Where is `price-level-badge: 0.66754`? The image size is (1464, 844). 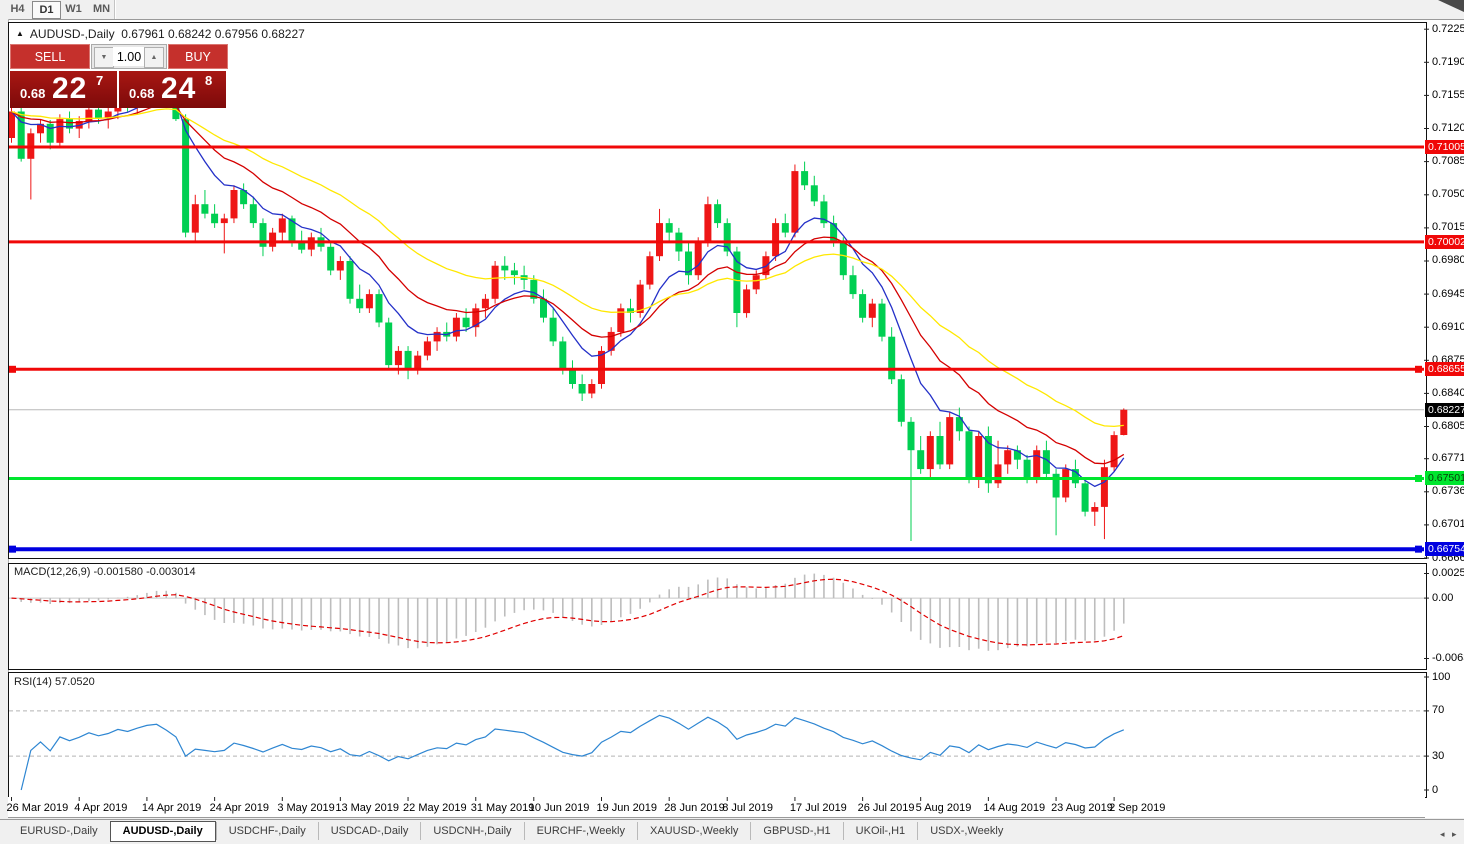 price-level-badge: 0.66754 is located at coordinates (1444, 549).